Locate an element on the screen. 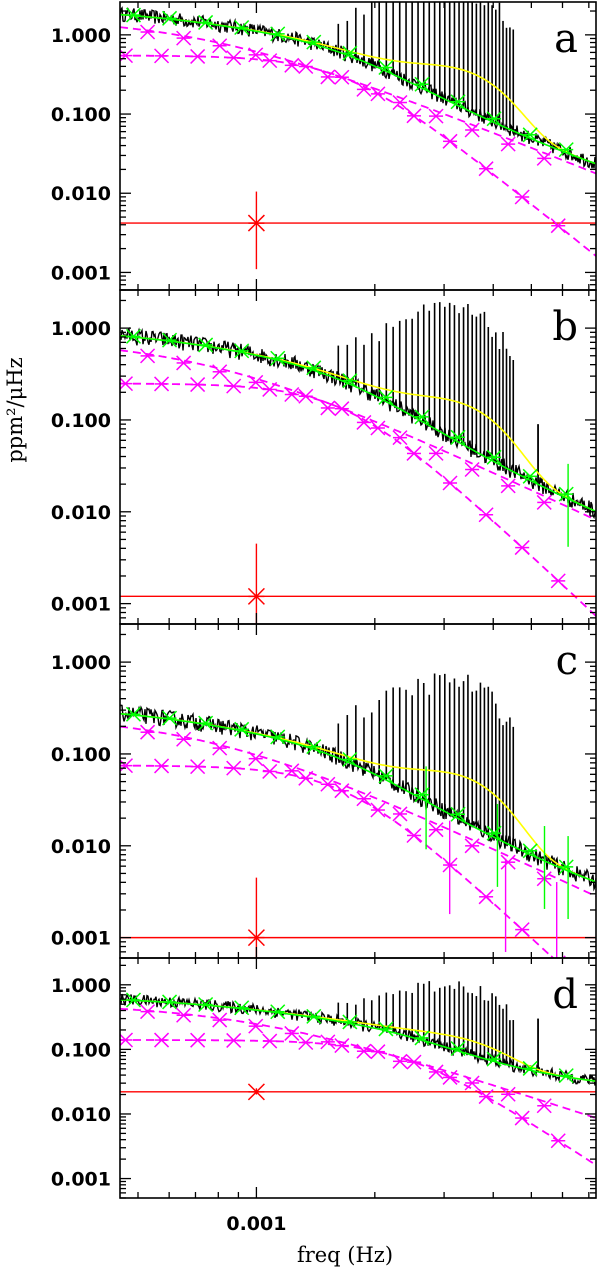  y-tick-label: 0.100 is located at coordinates (81, 755).